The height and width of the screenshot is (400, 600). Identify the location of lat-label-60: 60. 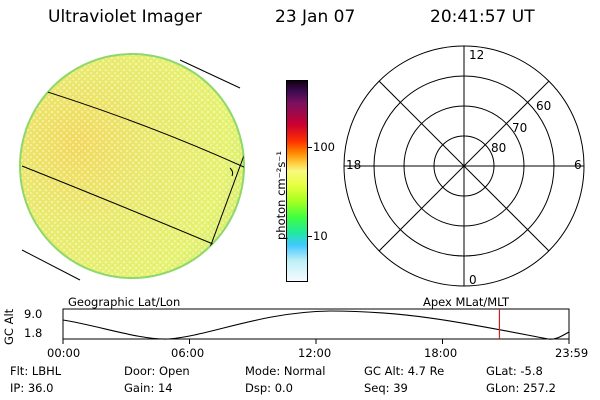
(543, 106).